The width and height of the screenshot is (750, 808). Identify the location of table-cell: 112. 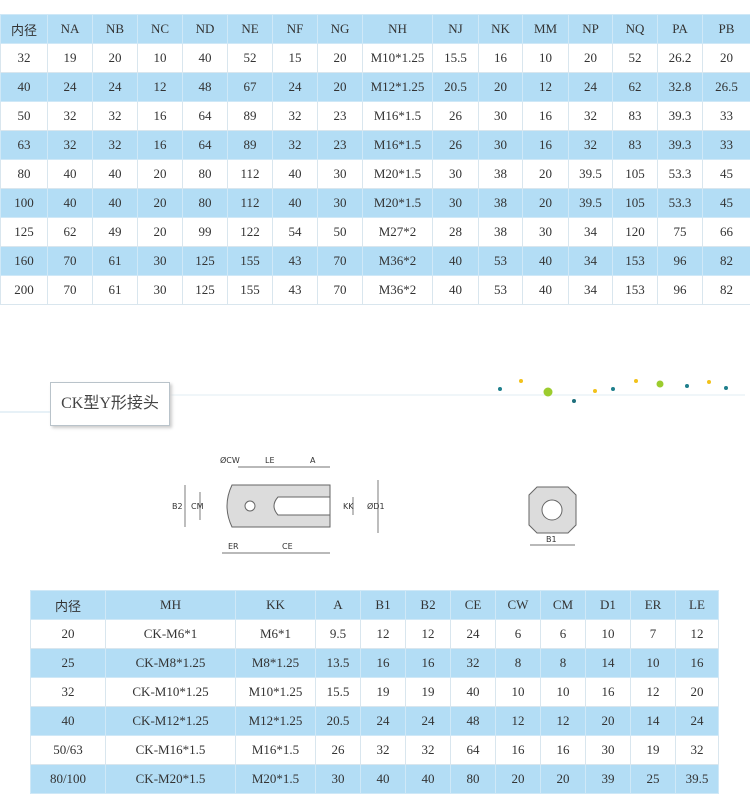
(250, 203).